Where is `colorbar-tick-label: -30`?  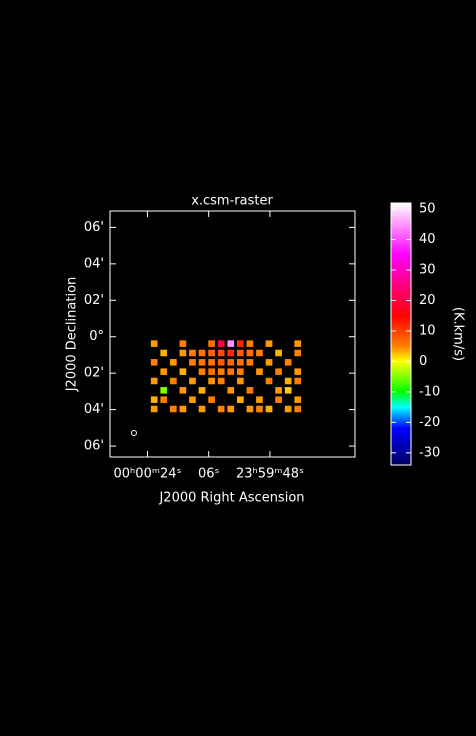 colorbar-tick-label: -30 is located at coordinates (429, 452).